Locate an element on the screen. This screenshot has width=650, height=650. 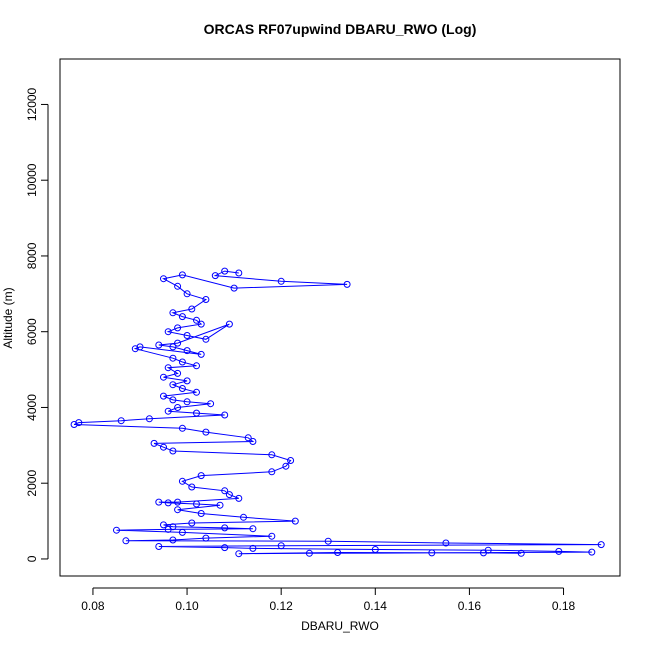
y-axis: 0 2000 4000 6000 8000 10000 12000 is located at coordinates (37, 324).